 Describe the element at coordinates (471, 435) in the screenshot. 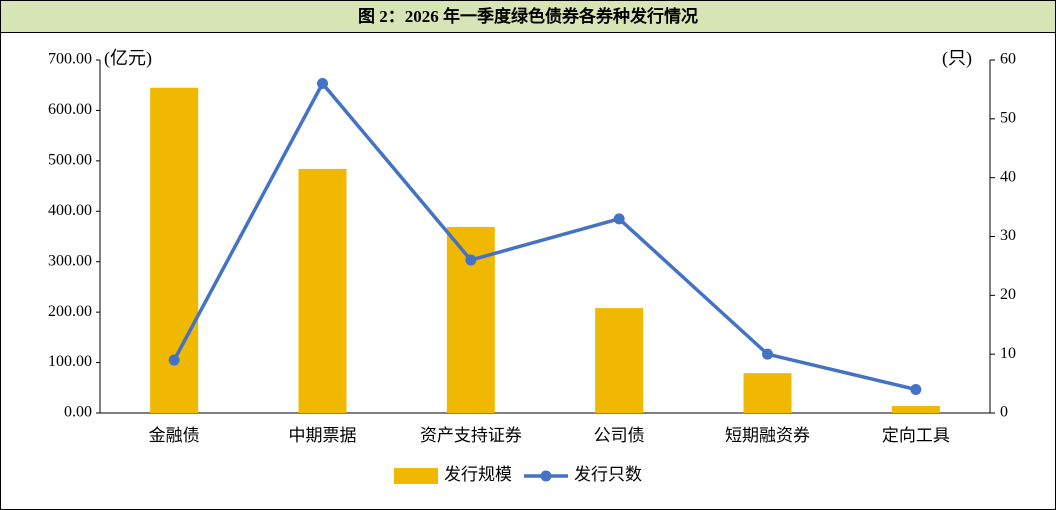

I see `x-tick-label: 资产支持证券` at that location.